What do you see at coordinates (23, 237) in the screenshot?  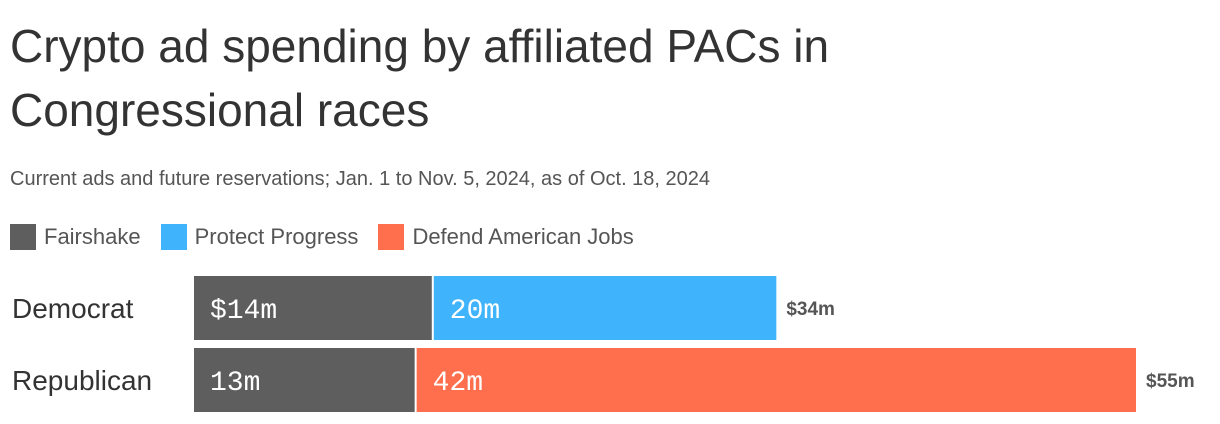 I see `legend-swatch-fairshake` at bounding box center [23, 237].